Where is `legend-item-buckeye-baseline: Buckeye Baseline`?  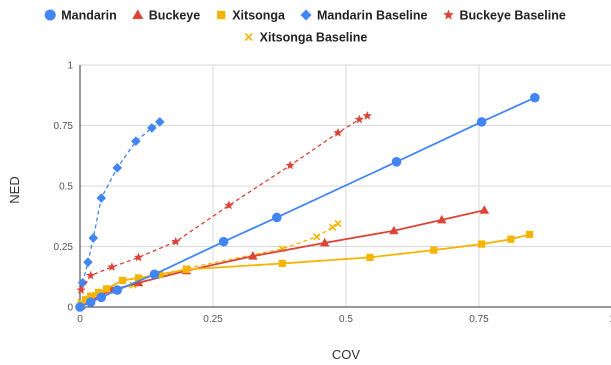 legend-item-buckeye-baseline: Buckeye Baseline is located at coordinates (504, 16).